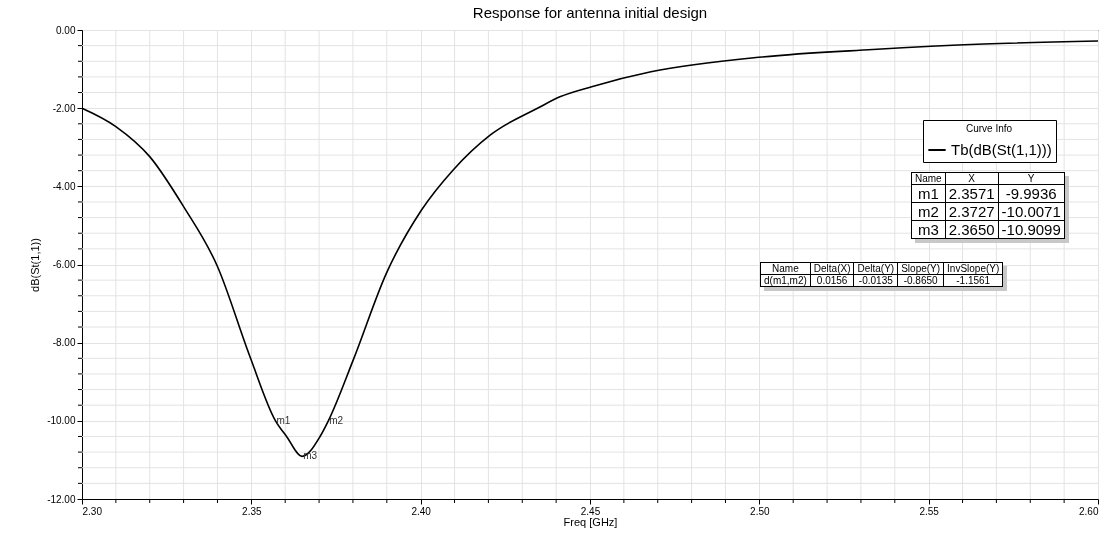 Image resolution: width=1117 pixels, height=533 pixels. Describe the element at coordinates (973, 268) in the screenshot. I see `annotation: InvSlope(Y)` at that location.